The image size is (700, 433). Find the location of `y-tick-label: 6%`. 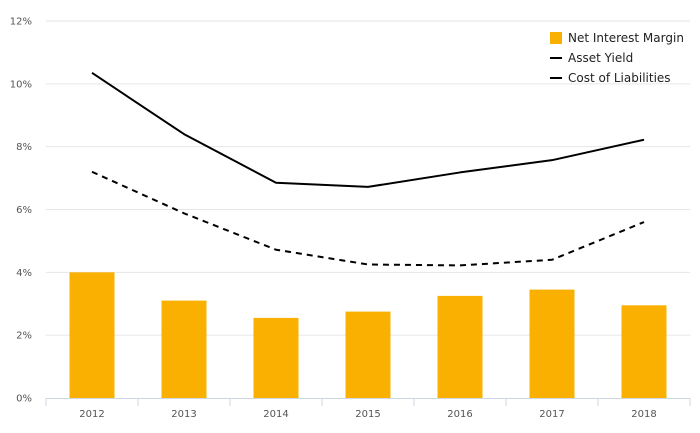

y-tick-label: 6% is located at coordinates (24, 210).